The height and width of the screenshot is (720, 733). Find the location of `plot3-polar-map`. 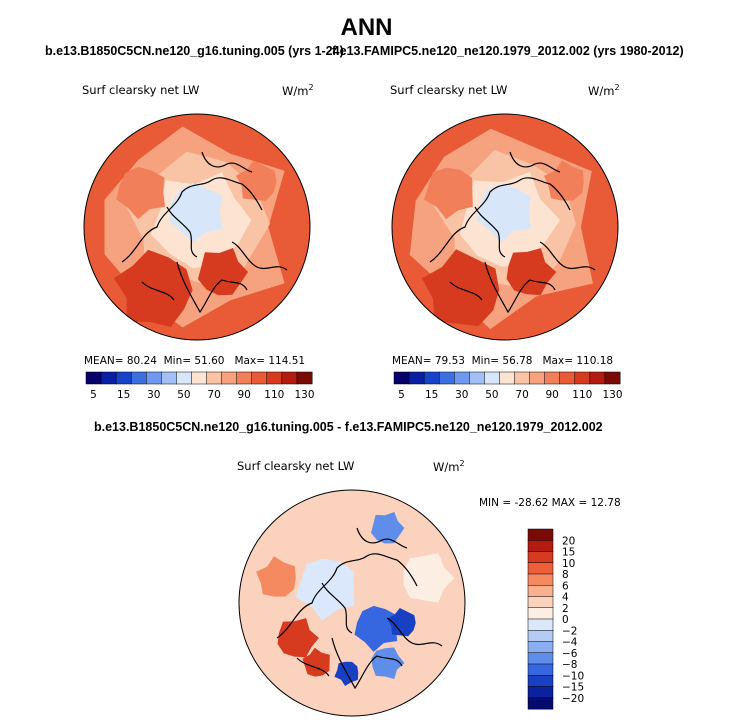

plot3-polar-map is located at coordinates (352, 603).